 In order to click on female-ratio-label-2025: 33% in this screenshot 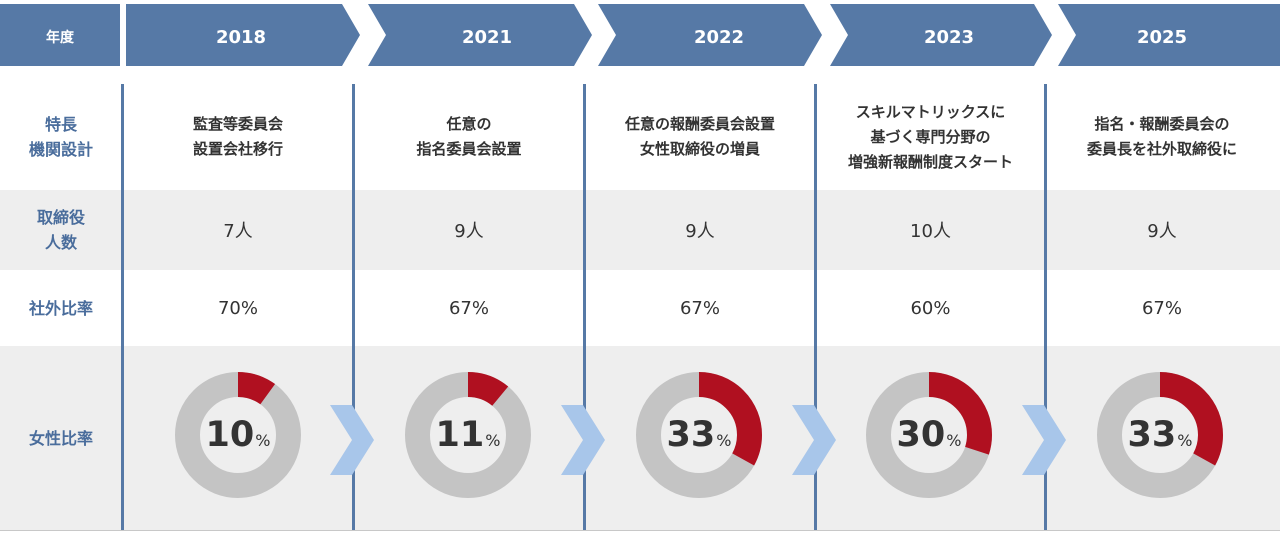, I will do `click(1160, 435)`.